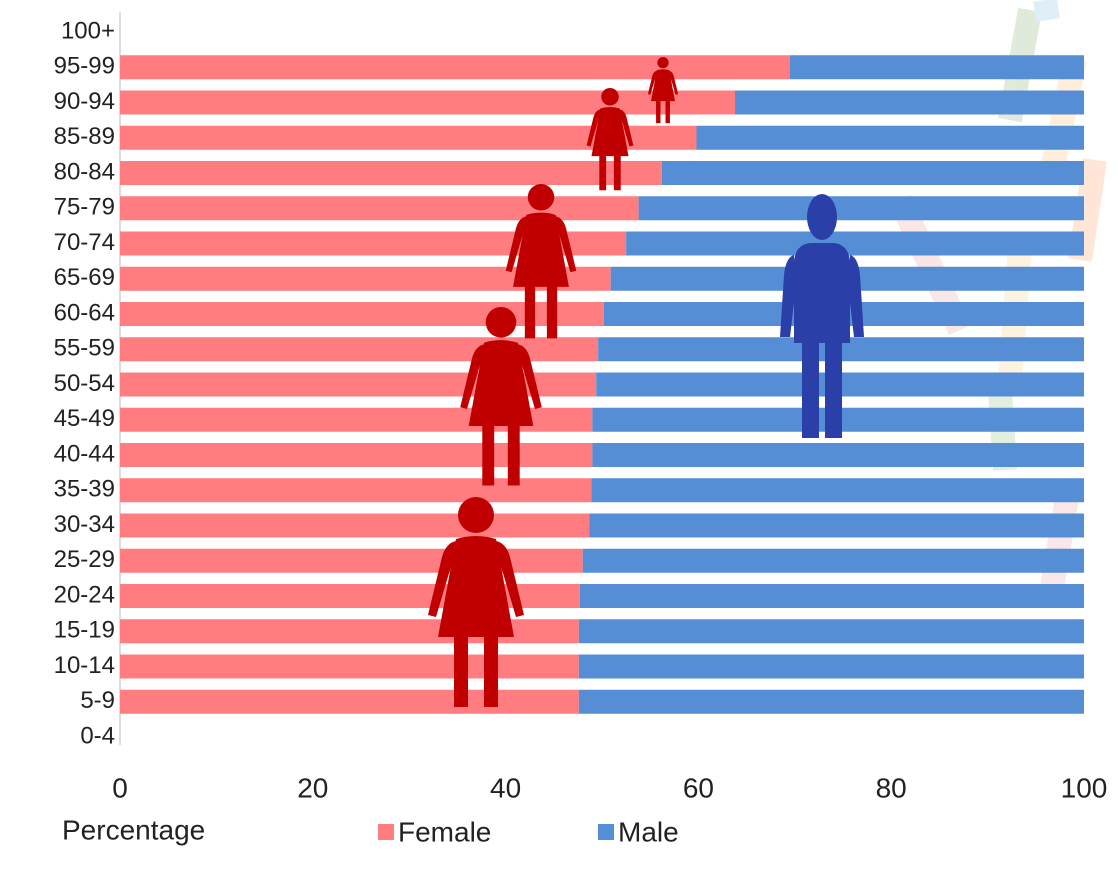 This screenshot has width=1118, height=885. Describe the element at coordinates (84, 418) in the screenshot. I see `y-tick-label: 45-49` at that location.